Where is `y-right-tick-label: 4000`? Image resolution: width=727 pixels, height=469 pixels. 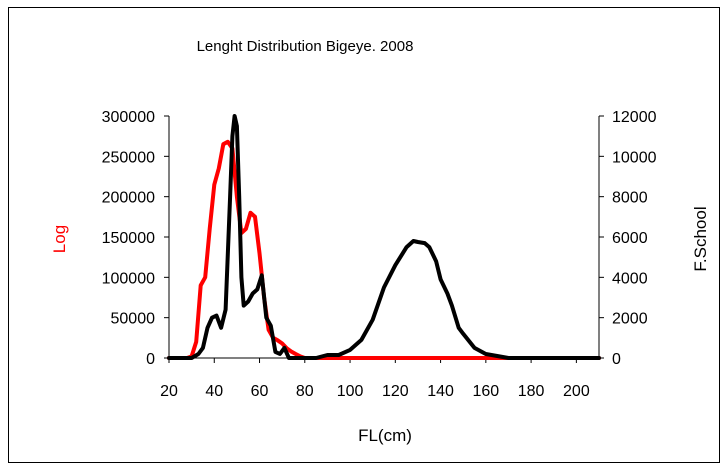
y-right-tick-label: 4000 is located at coordinates (630, 278).